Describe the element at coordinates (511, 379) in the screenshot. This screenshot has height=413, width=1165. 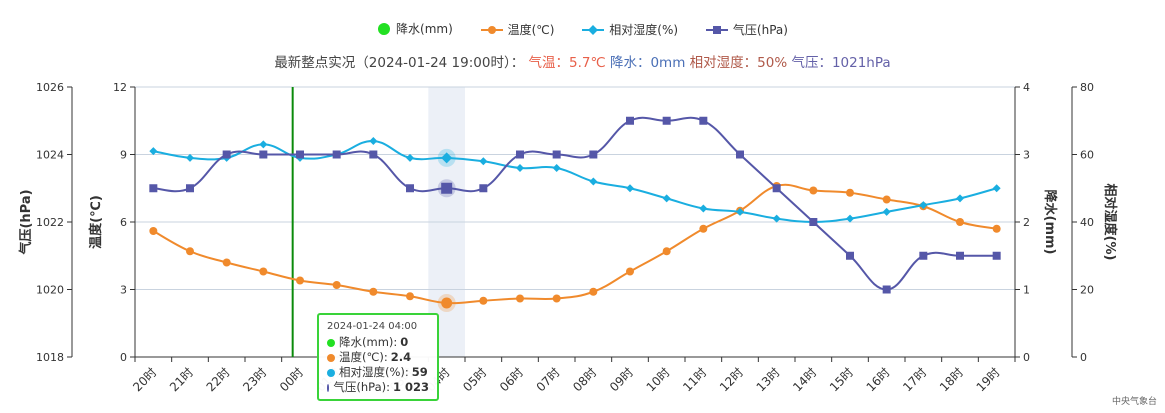
I see `x-tick-label: 06时` at that location.